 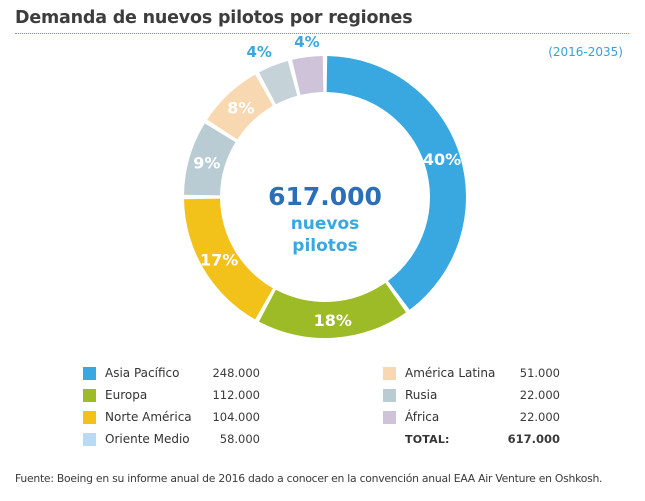 I want to click on legend-item-europa: Europa, so click(x=115, y=395).